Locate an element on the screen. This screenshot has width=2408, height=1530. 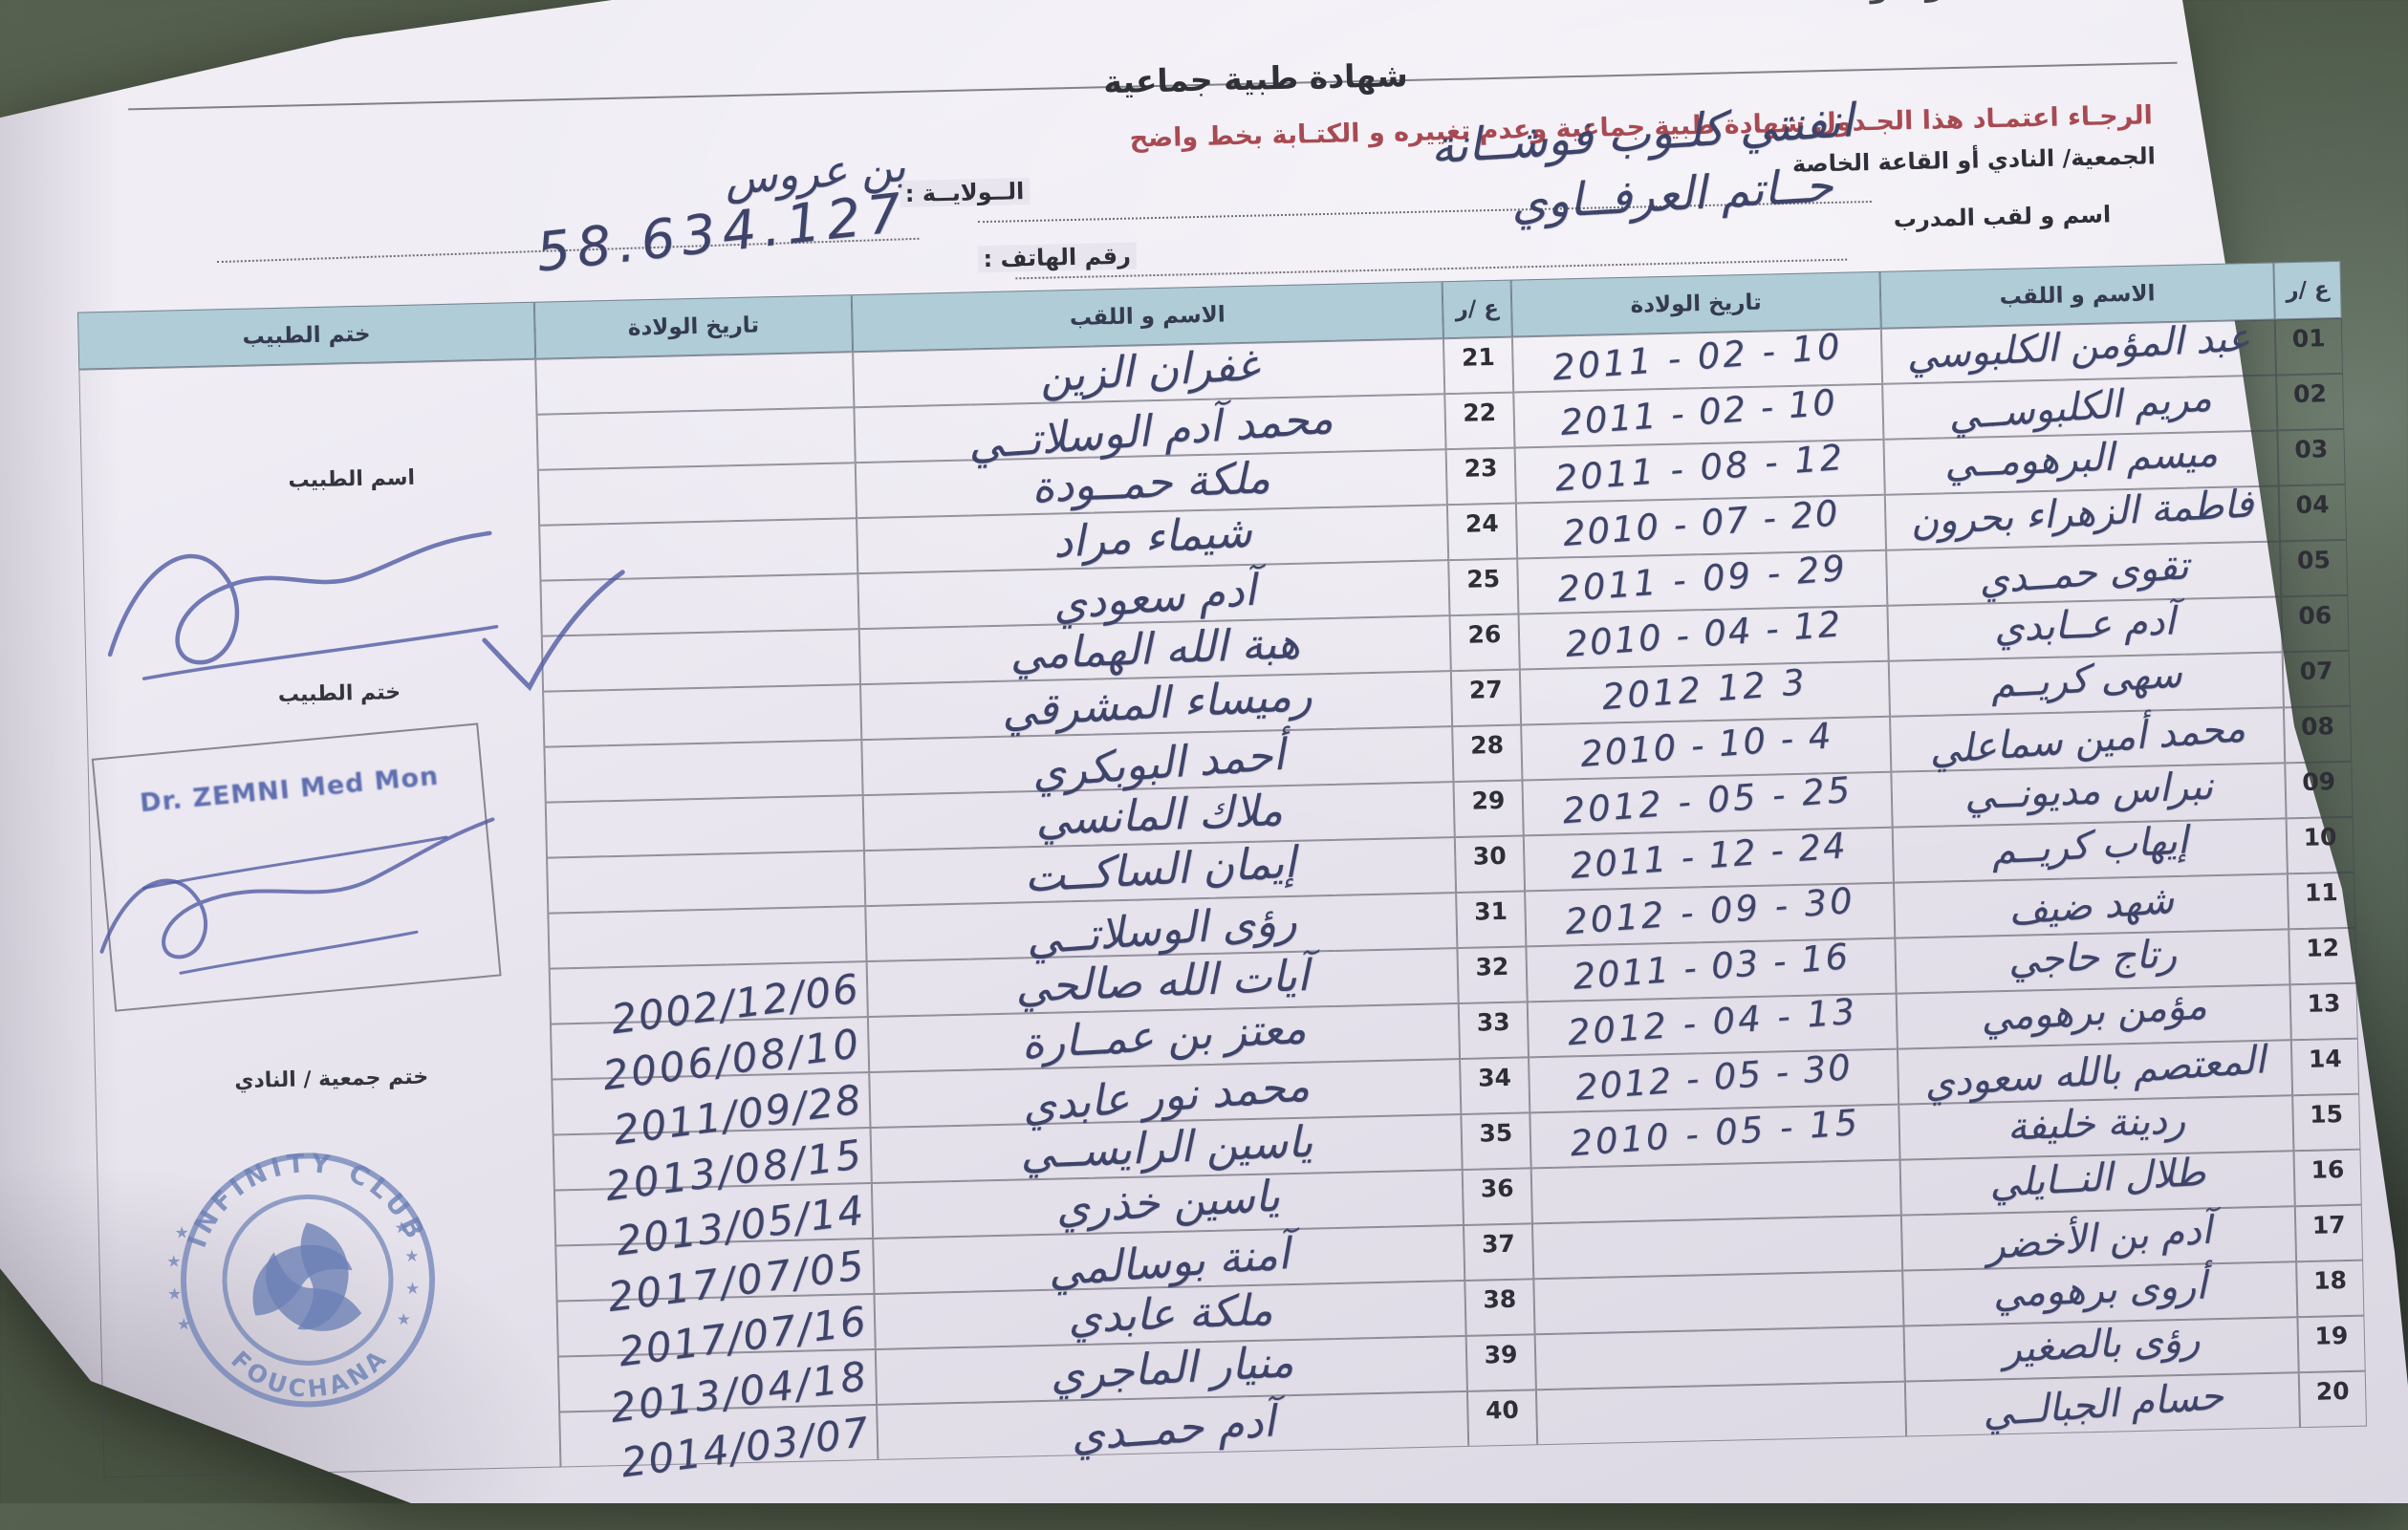
row-number-left: 32 is located at coordinates (1492, 975).